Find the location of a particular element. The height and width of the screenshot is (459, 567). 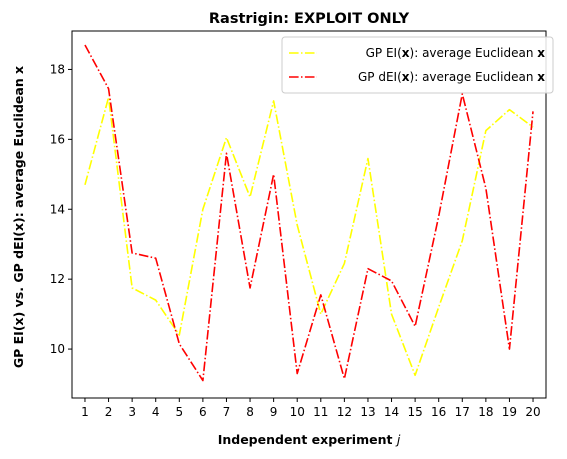

x-tick-label: 18 is located at coordinates (485, 412).